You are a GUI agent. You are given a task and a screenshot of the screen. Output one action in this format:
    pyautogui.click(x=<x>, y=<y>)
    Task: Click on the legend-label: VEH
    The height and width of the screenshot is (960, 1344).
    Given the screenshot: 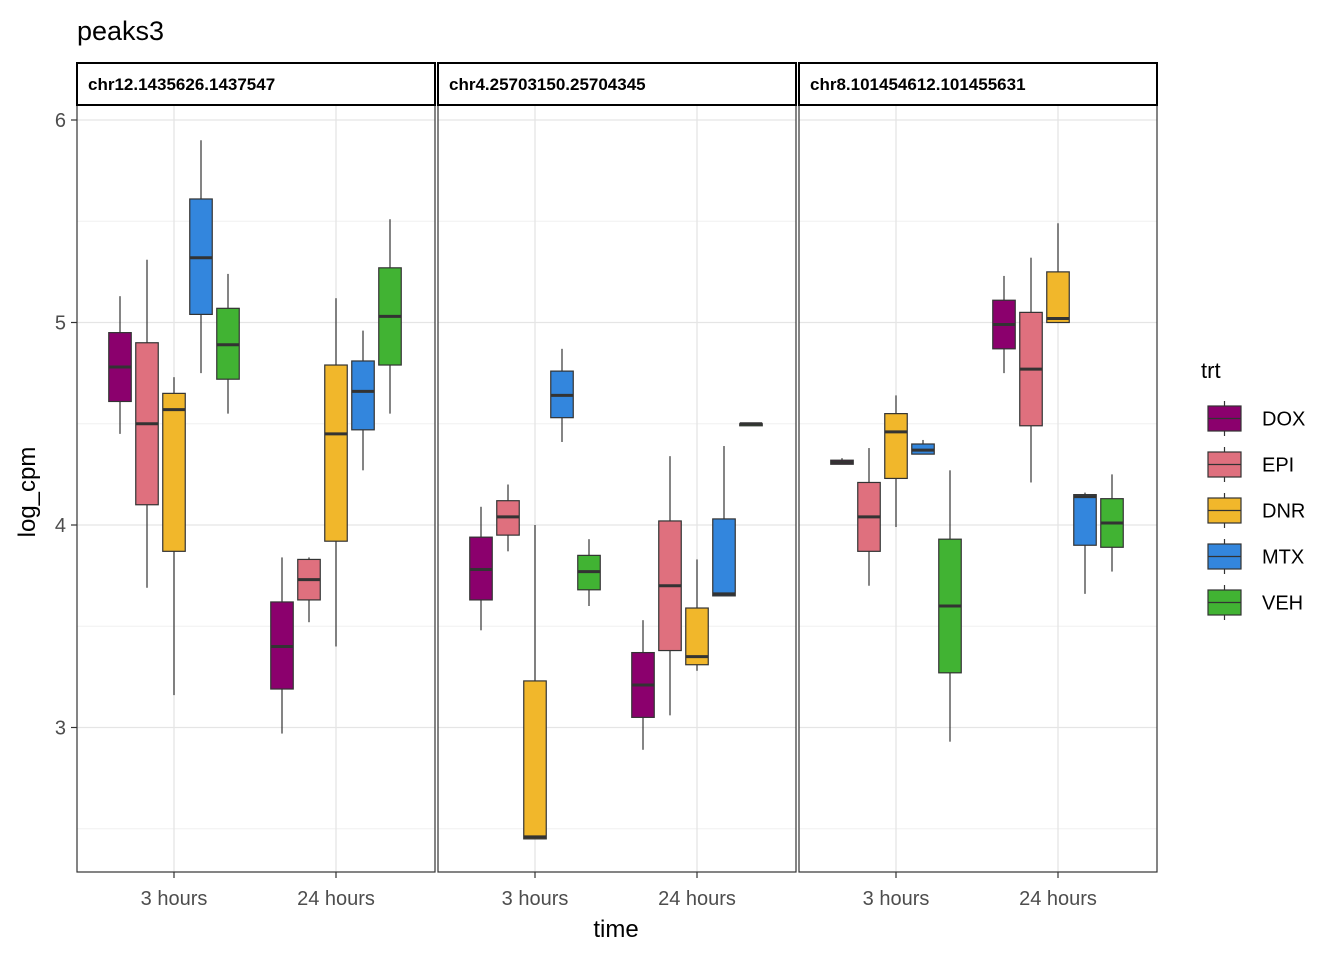 What is the action you would take?
    pyautogui.click(x=1282, y=604)
    